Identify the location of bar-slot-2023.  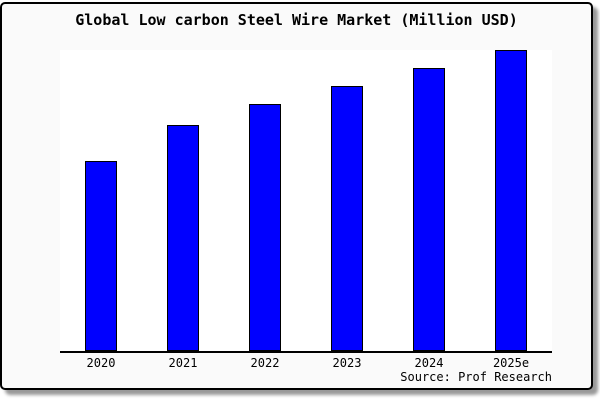
(347, 200).